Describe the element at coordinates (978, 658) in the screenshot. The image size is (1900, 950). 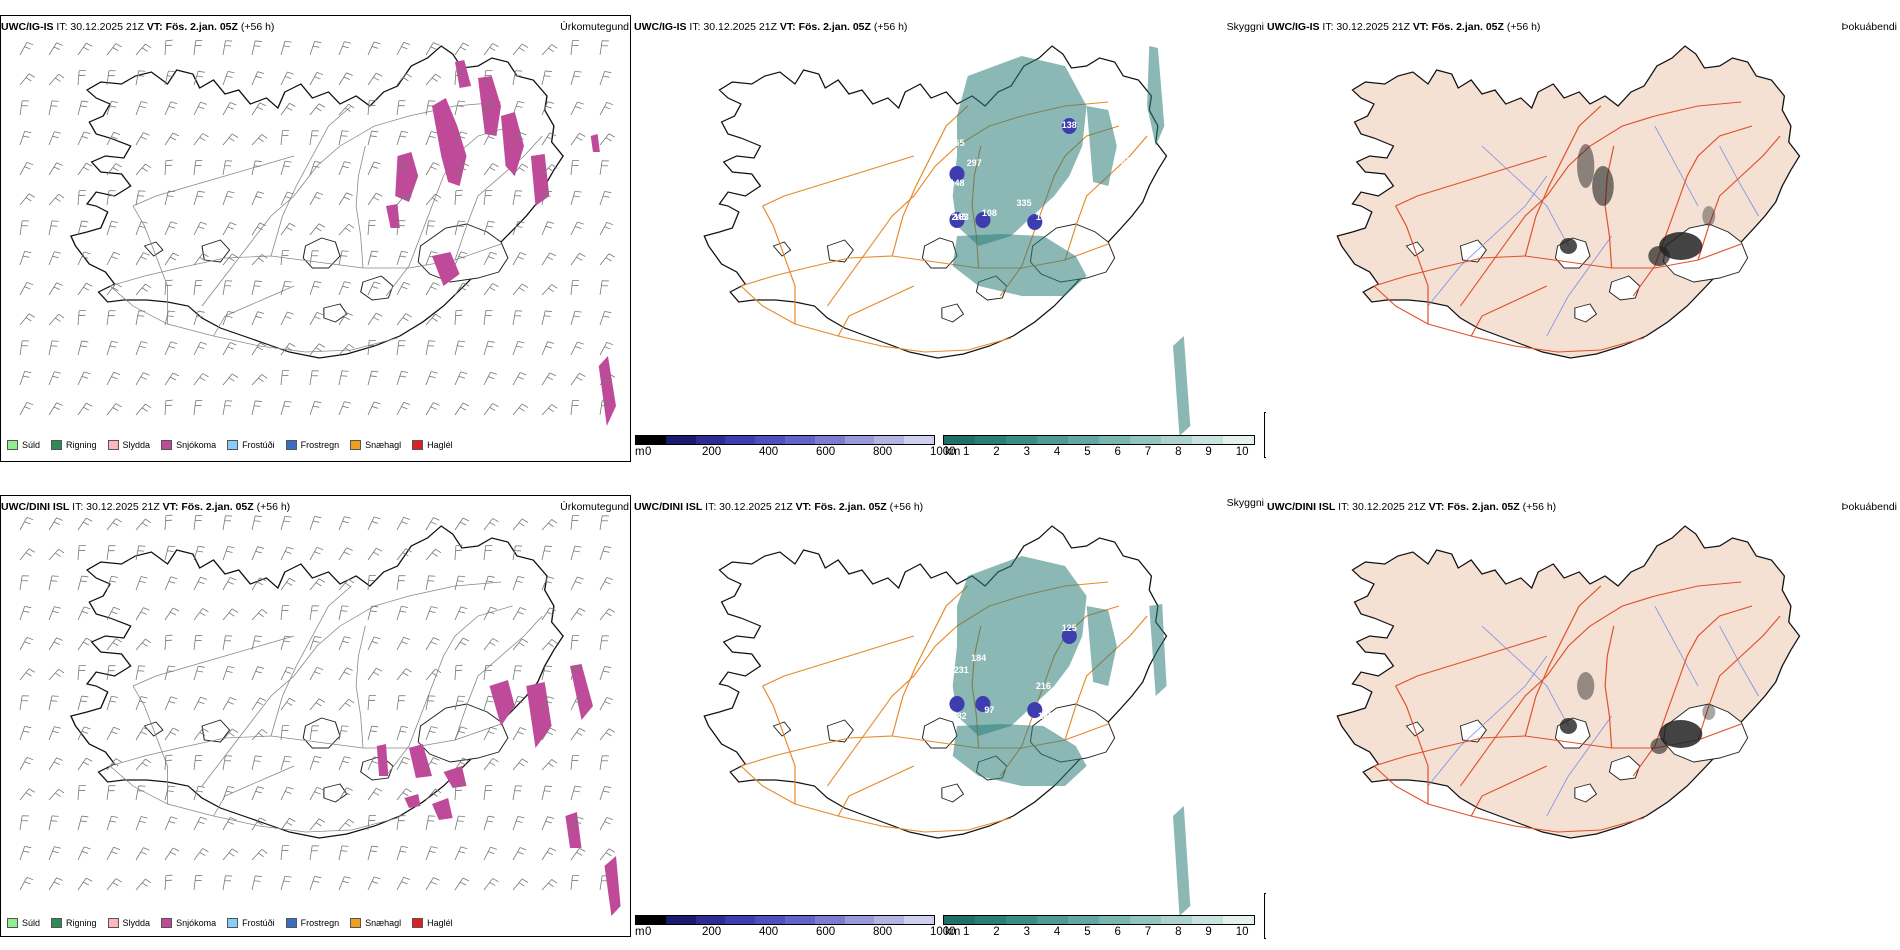
I see `cloudbase-height-label: 184` at that location.